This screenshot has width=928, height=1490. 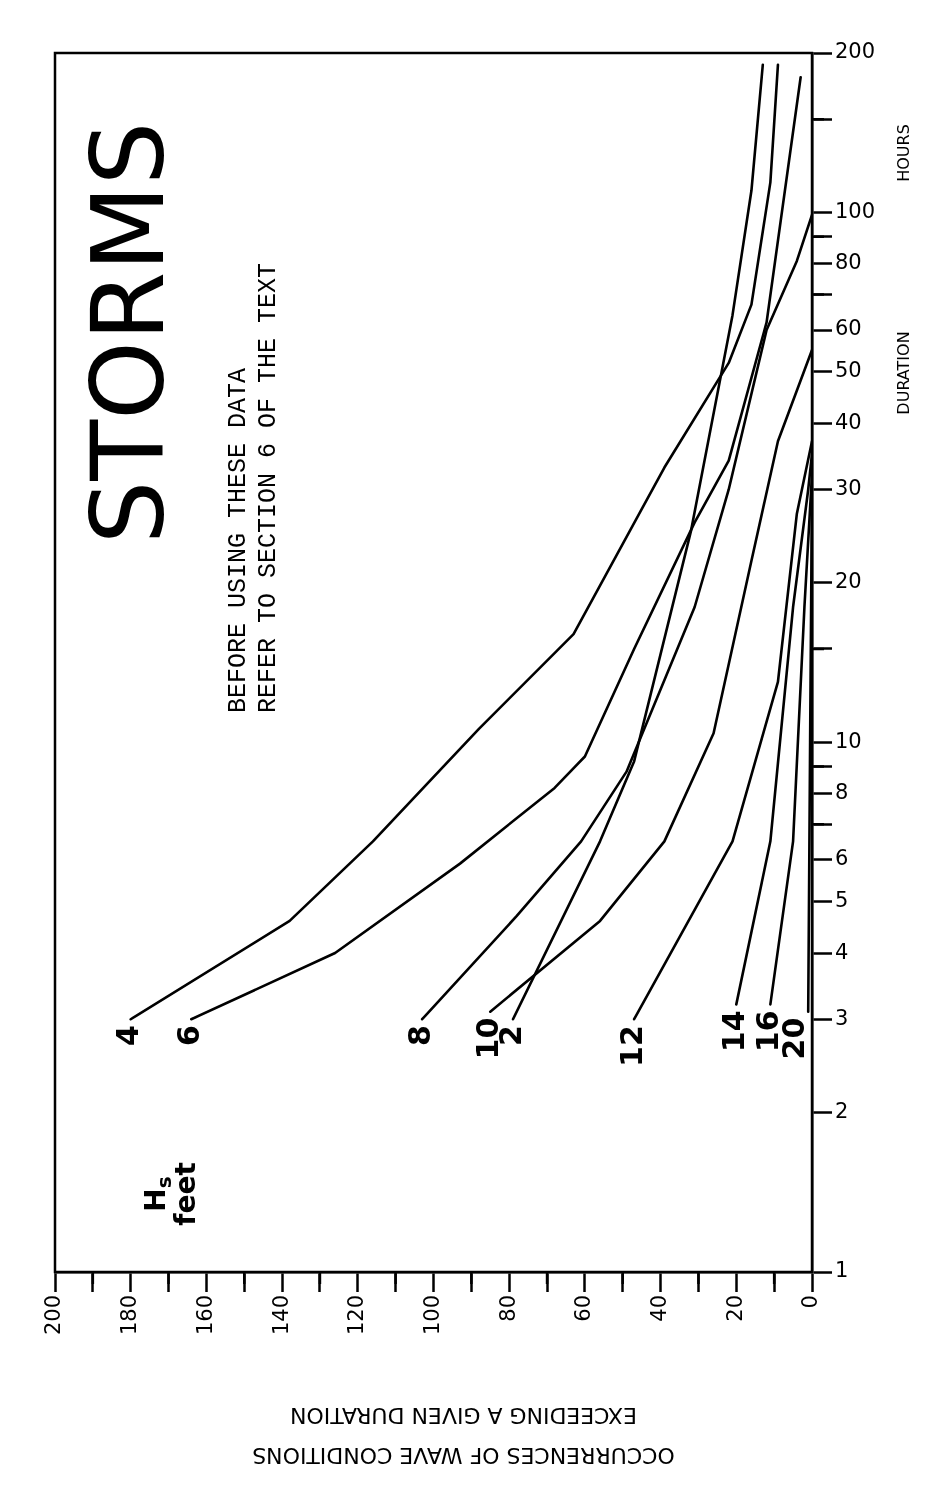 What do you see at coordinates (734, 1308) in the screenshot?
I see `x-tick-label: 20` at bounding box center [734, 1308].